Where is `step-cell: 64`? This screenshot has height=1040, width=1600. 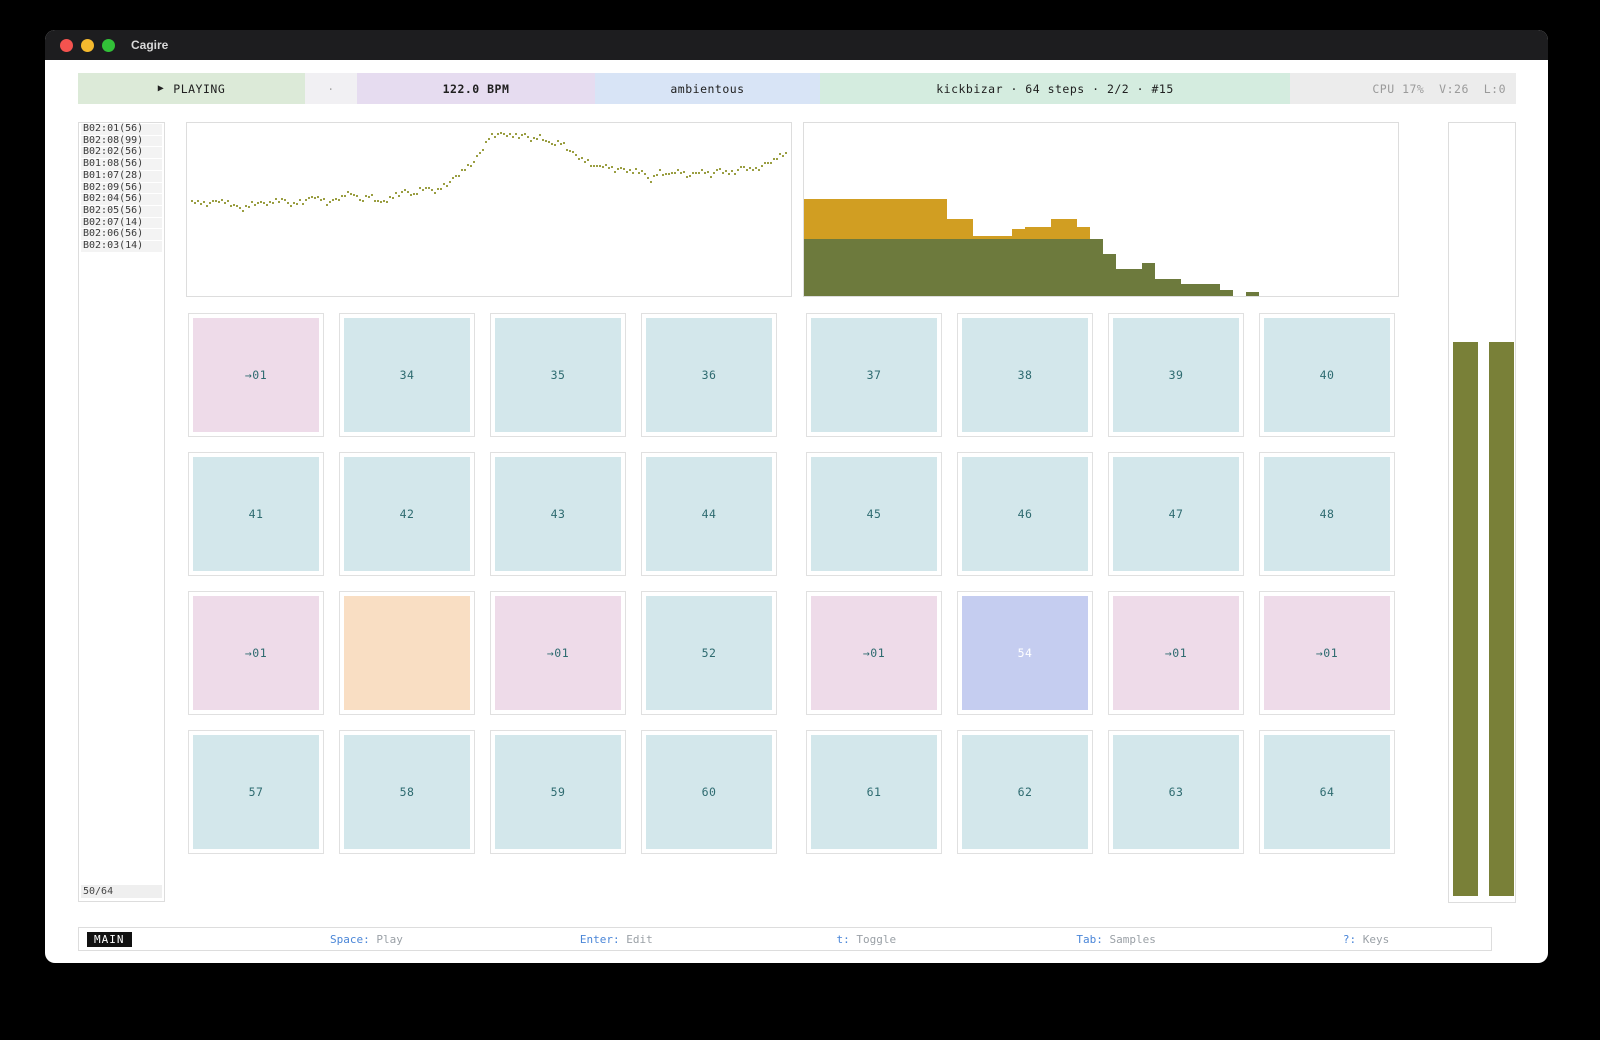 step-cell: 64 is located at coordinates (1327, 792).